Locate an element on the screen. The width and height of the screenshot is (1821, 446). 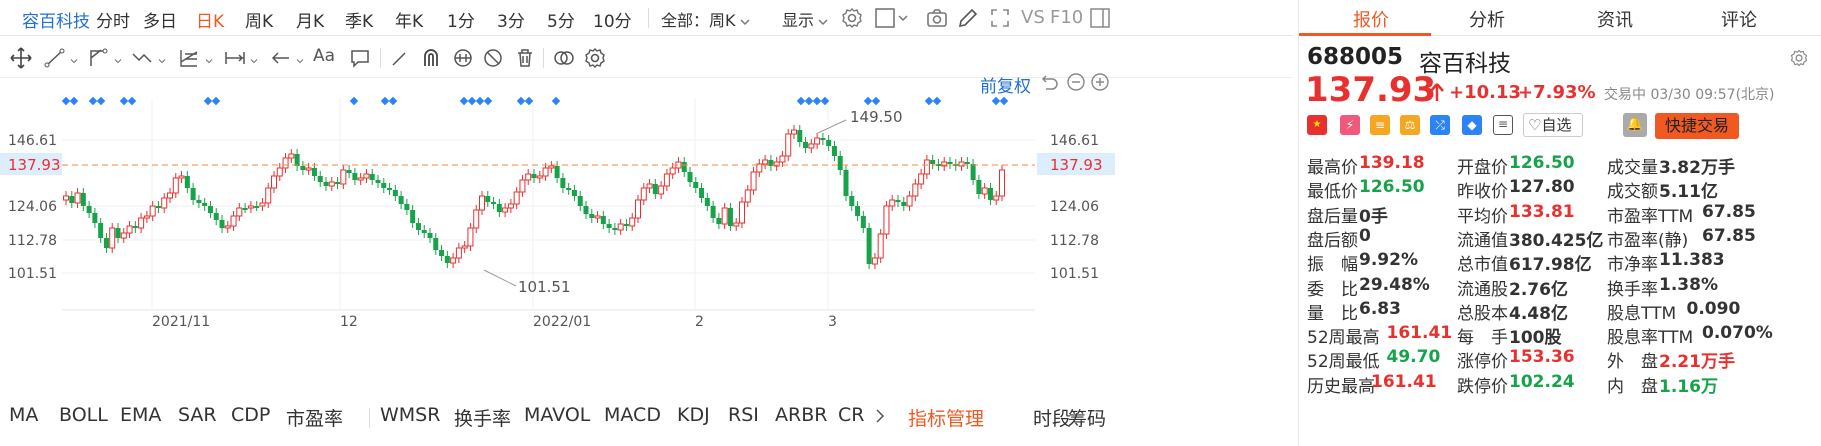
stock-name-tab: 容百科技 is located at coordinates (56, 22).